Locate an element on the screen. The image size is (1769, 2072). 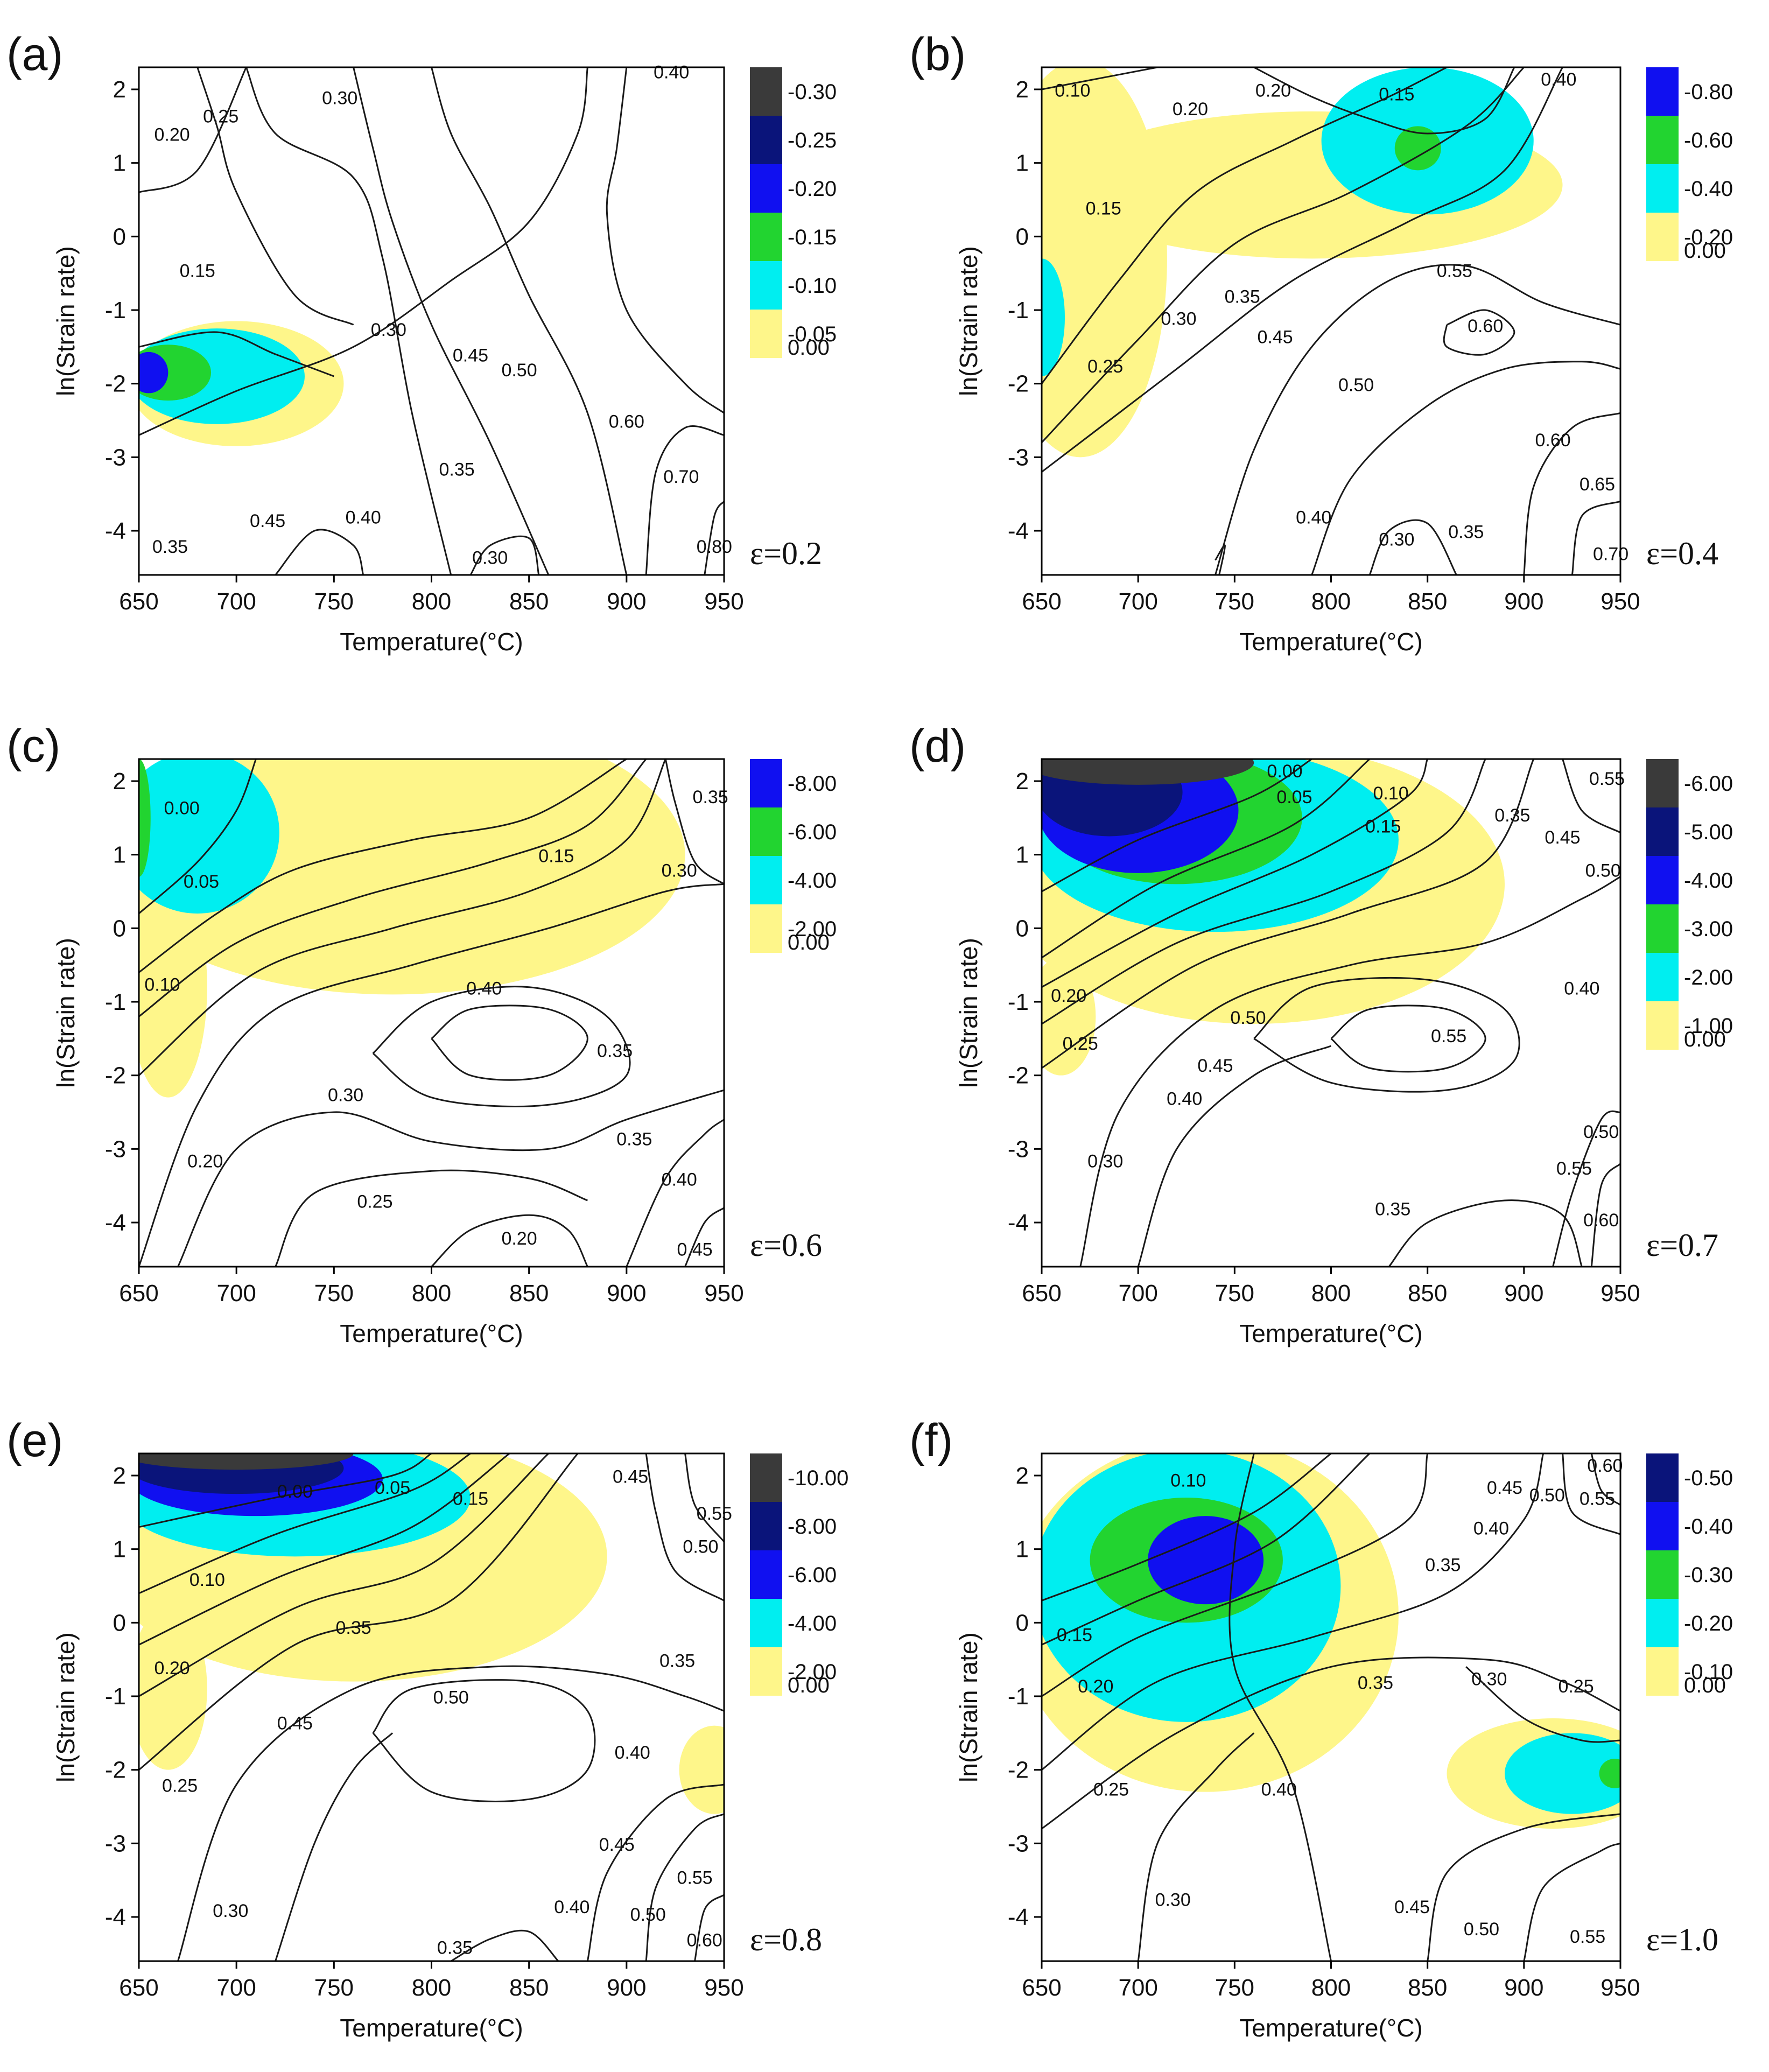
legend-swatch-blue is located at coordinates (766, 188).